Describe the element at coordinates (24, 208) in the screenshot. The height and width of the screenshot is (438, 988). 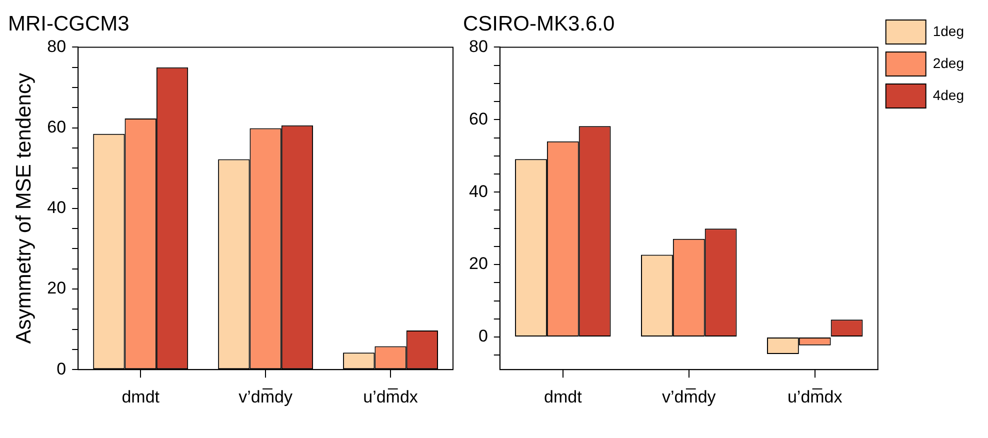
I see `y-axis-title: Asymmetry of MSE tendency` at that location.